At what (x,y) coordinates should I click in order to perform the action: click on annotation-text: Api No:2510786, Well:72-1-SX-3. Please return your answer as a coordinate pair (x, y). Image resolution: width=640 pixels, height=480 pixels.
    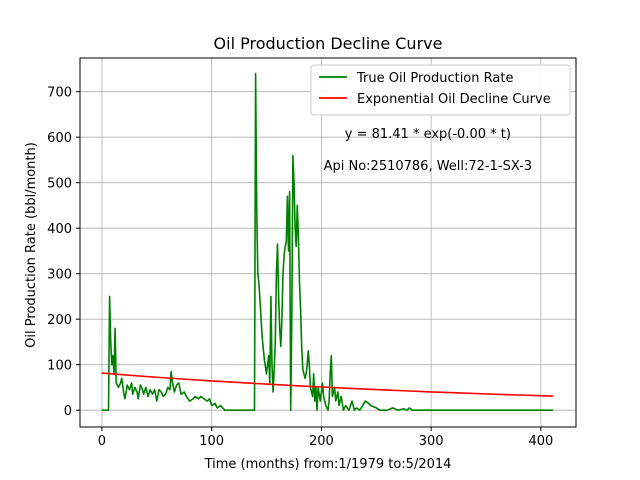
    Looking at the image, I should click on (428, 166).